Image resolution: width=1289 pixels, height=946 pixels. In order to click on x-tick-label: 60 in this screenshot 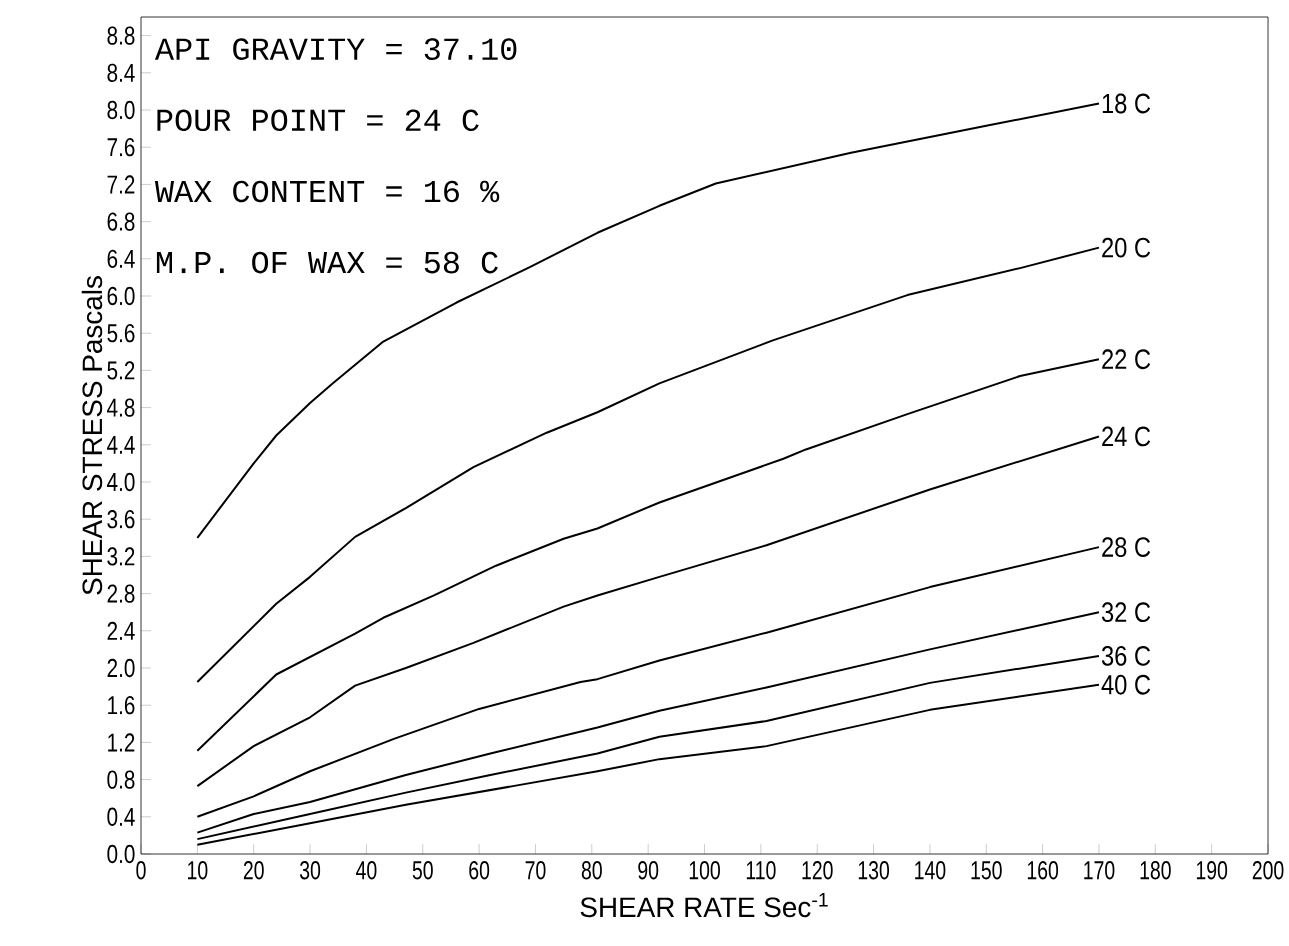, I will do `click(479, 870)`.